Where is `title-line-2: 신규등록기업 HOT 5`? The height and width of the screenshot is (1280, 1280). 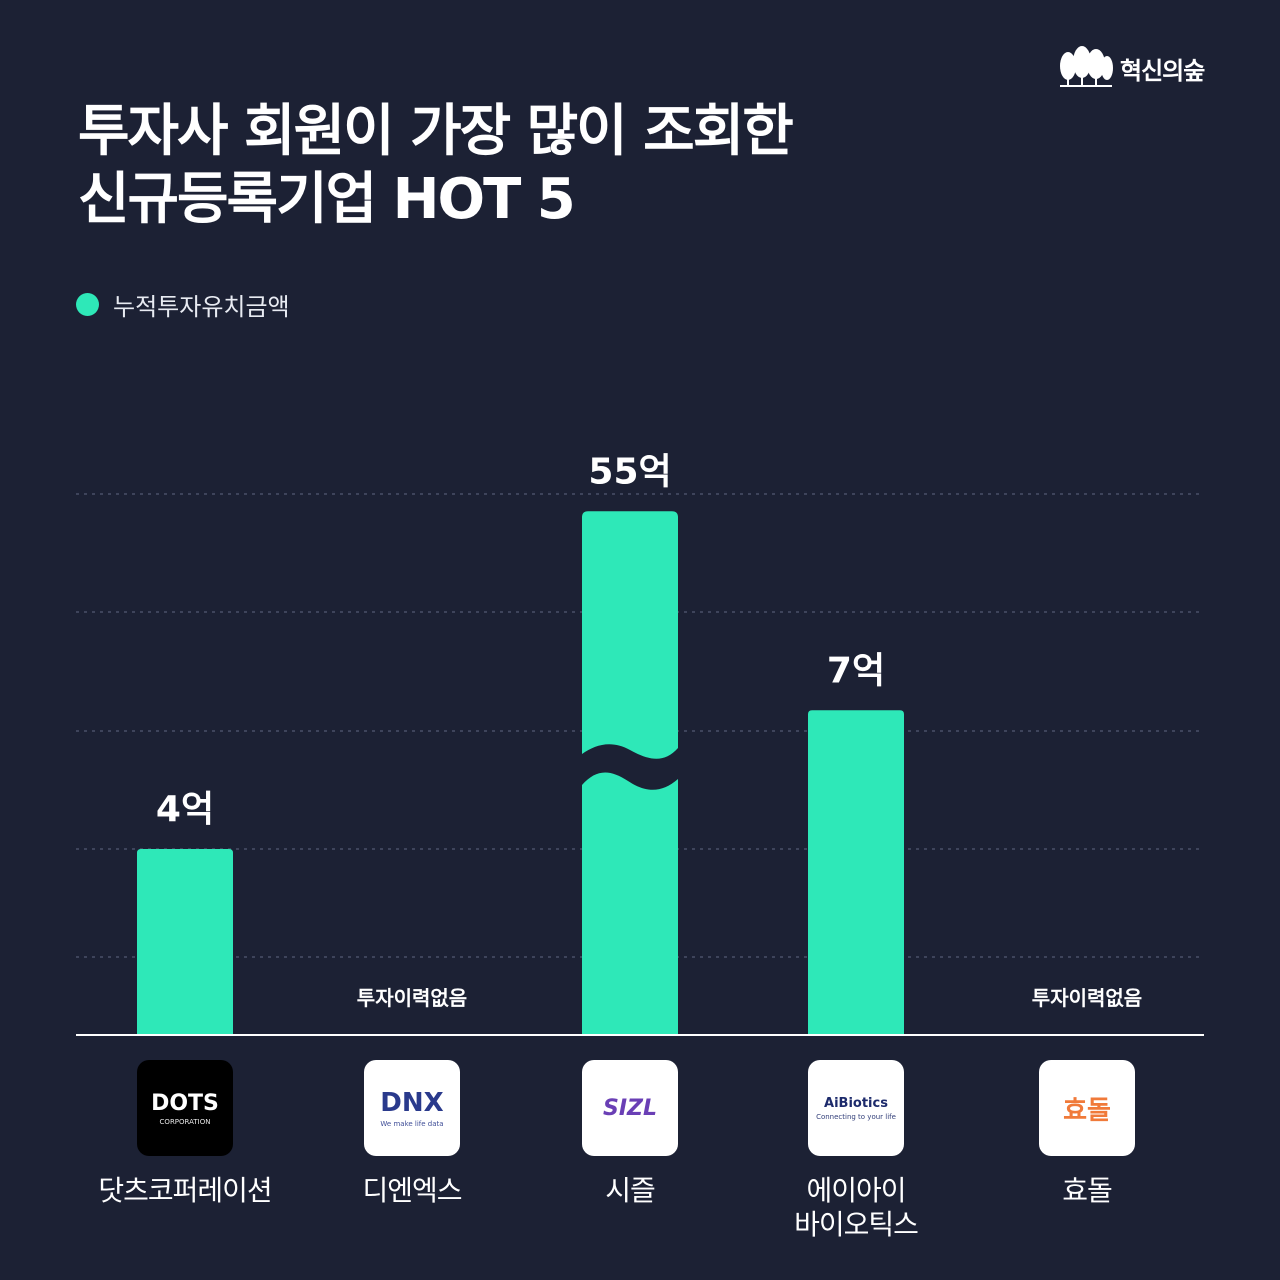 title-line-2: 신규등록기업 HOT 5 is located at coordinates (327, 200).